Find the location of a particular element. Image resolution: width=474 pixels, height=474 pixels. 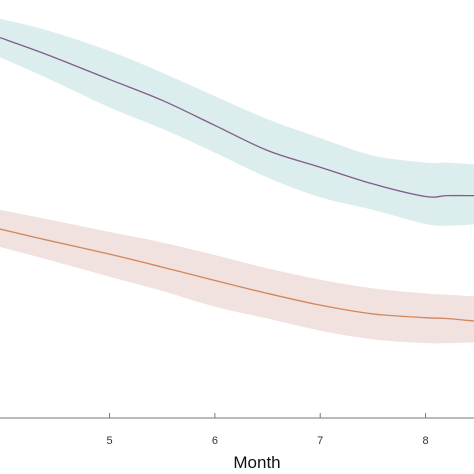

x-tick-label: 5 is located at coordinates (109, 441).